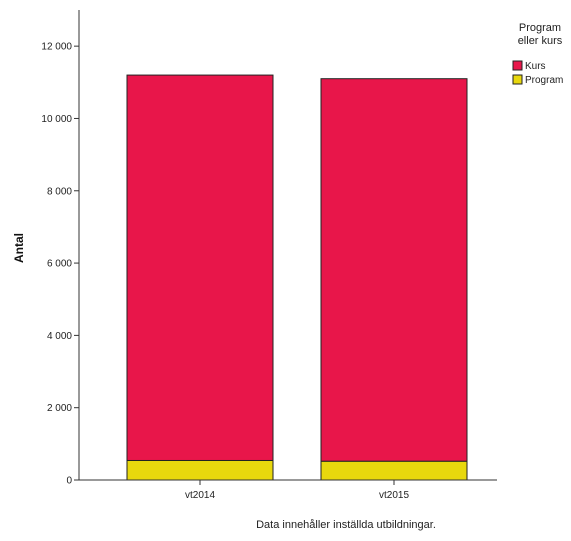 The height and width of the screenshot is (541, 571). I want to click on y-tick-label: 2 000, so click(59, 408).